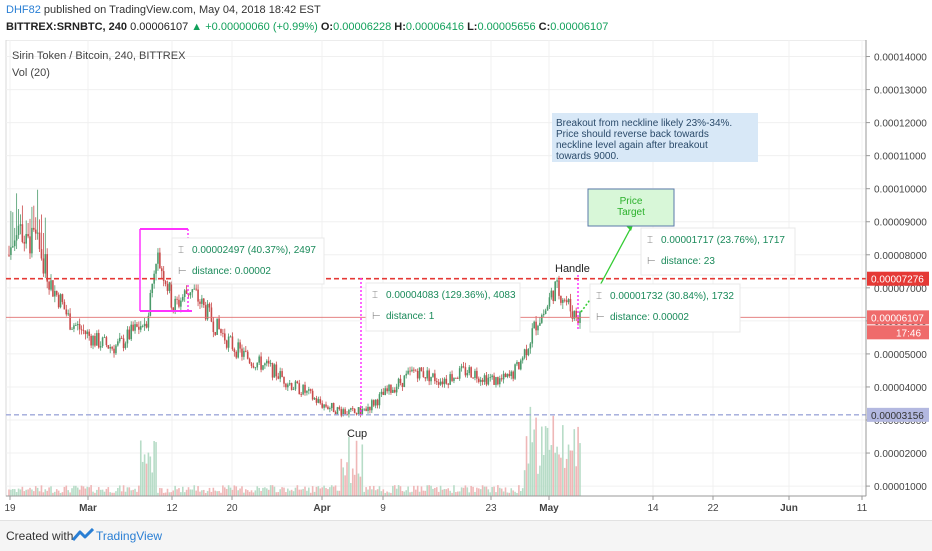  What do you see at coordinates (900, 58) in the screenshot?
I see `y-tick-label: 0.00014000` at bounding box center [900, 58].